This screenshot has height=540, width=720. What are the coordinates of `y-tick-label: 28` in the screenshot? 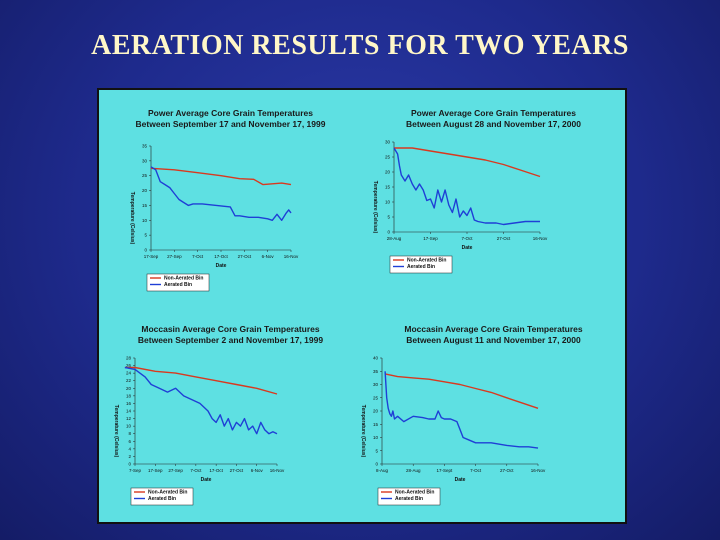 It's located at (129, 358).